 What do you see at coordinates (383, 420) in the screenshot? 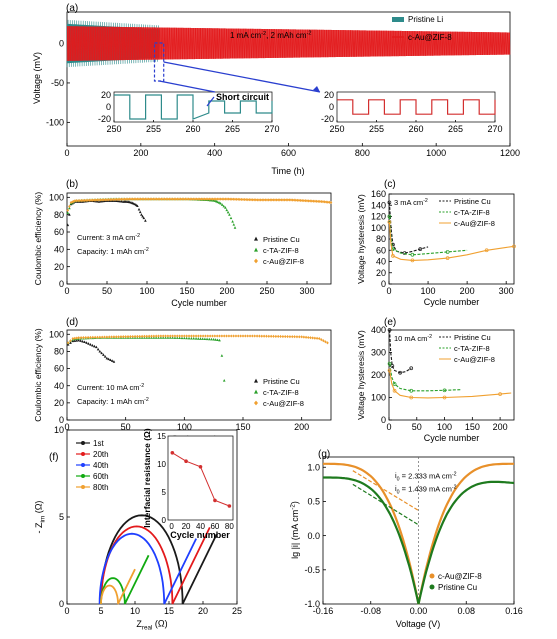
I see `e-ytick-label: 0` at bounding box center [383, 420].